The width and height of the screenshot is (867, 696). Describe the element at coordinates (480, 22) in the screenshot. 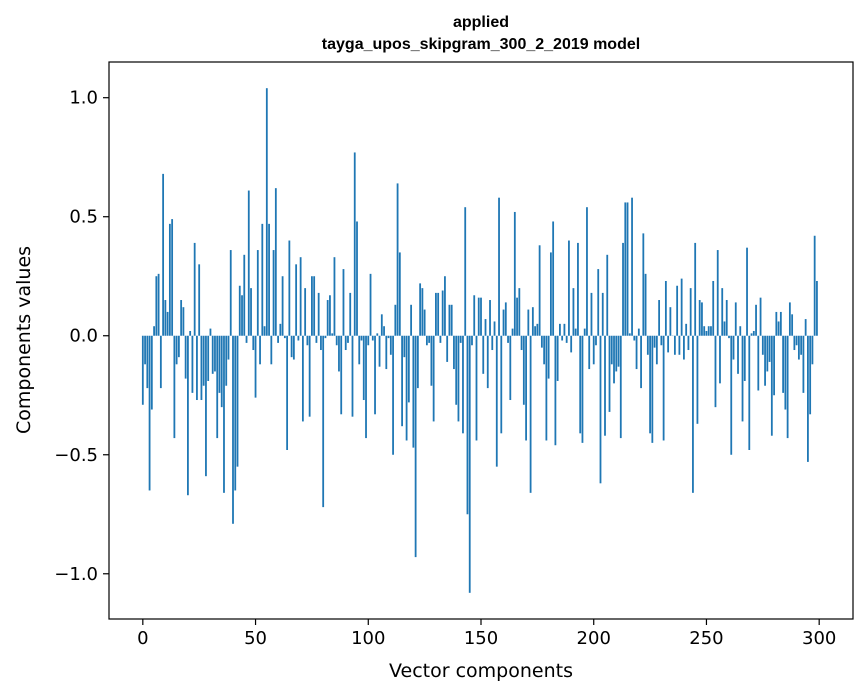

I see `chart-title-line-1: applied` at that location.